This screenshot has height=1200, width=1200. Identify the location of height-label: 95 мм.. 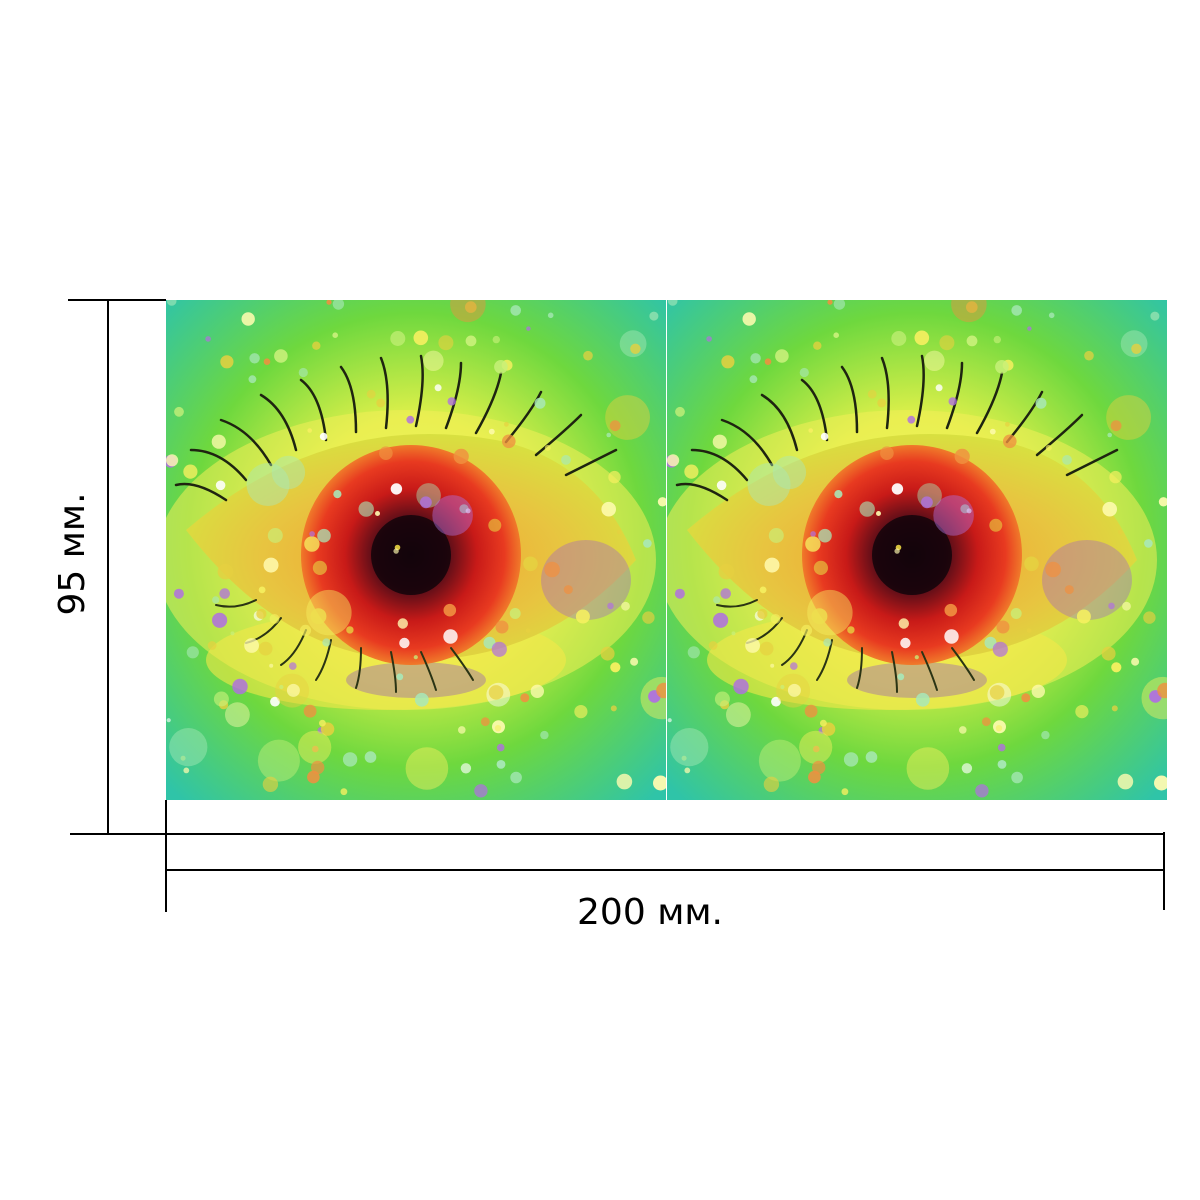
(72, 553).